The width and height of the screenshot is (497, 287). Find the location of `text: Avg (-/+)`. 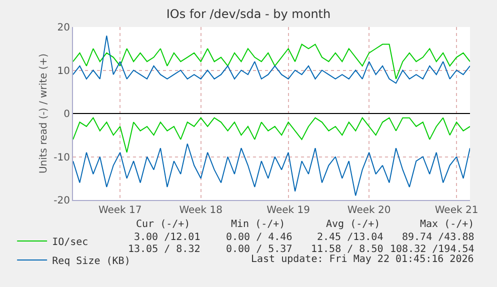

text: Avg (-/+) is located at coordinates (353, 224).